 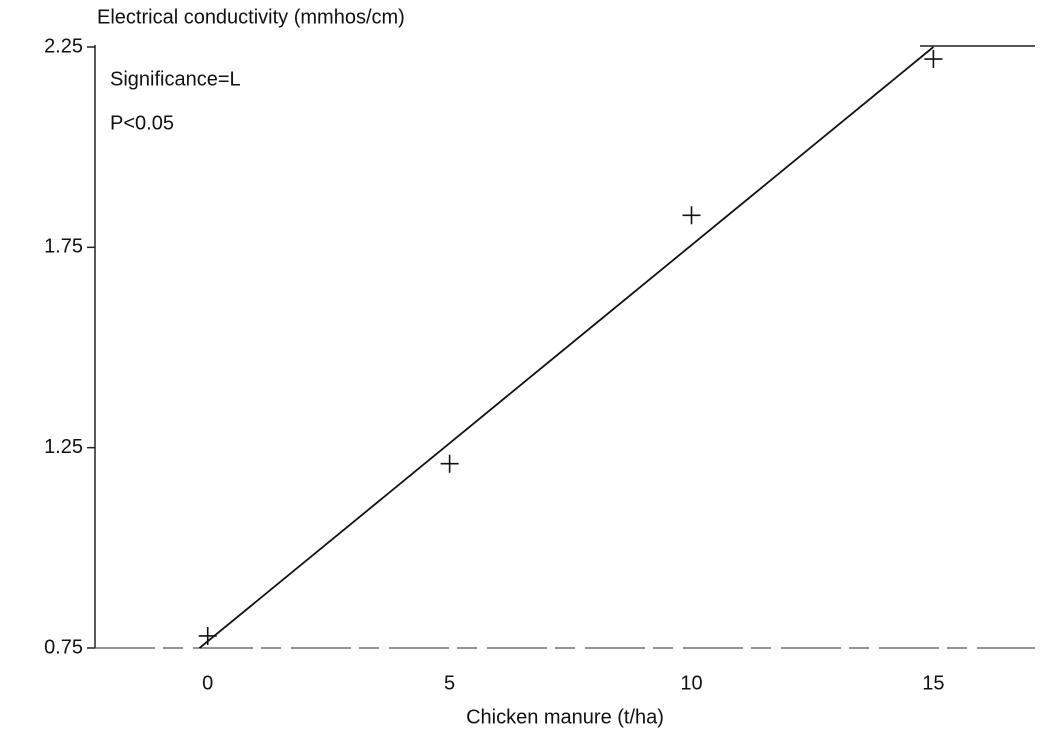 I want to click on x-tick-label: 10, so click(x=691, y=683).